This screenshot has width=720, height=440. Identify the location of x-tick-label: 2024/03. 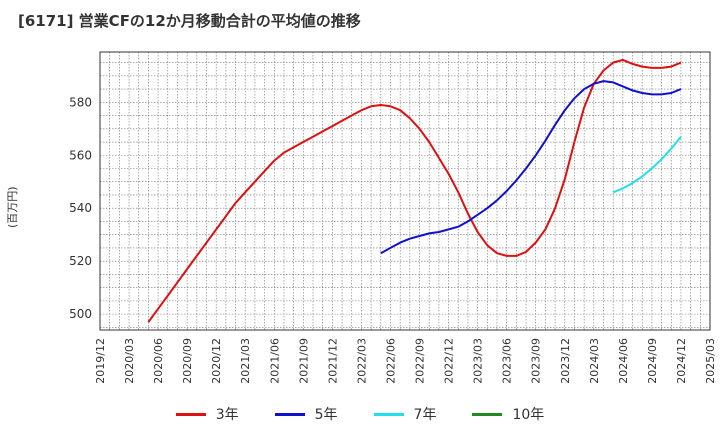
(594, 361).